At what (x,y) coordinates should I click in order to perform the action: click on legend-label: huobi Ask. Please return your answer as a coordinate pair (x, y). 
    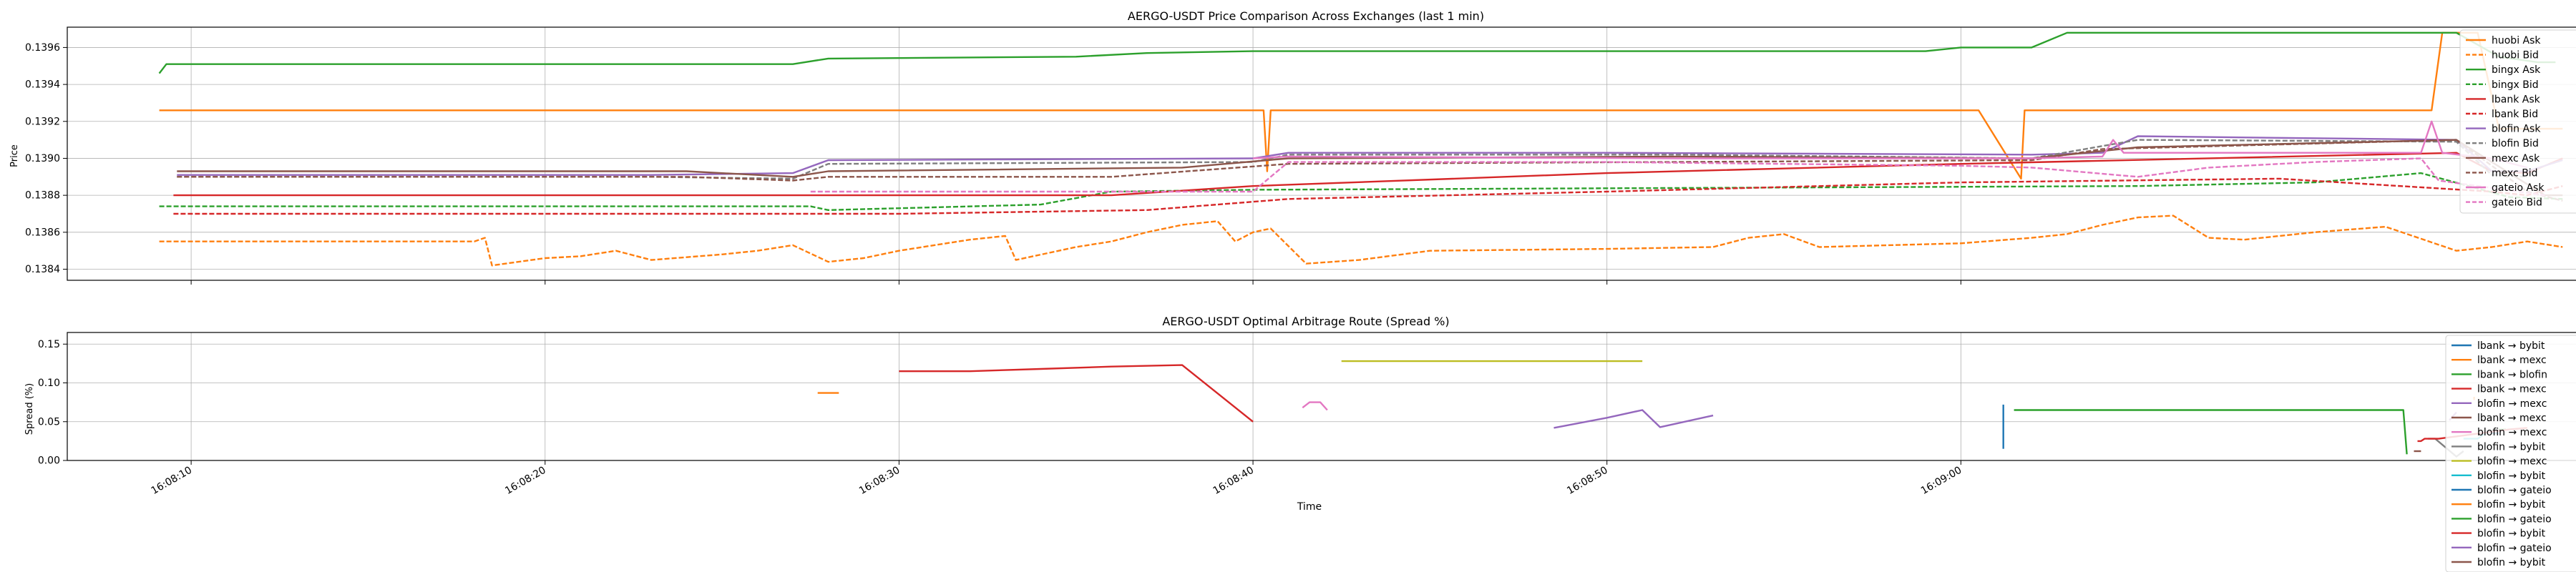
    Looking at the image, I should click on (2516, 40).